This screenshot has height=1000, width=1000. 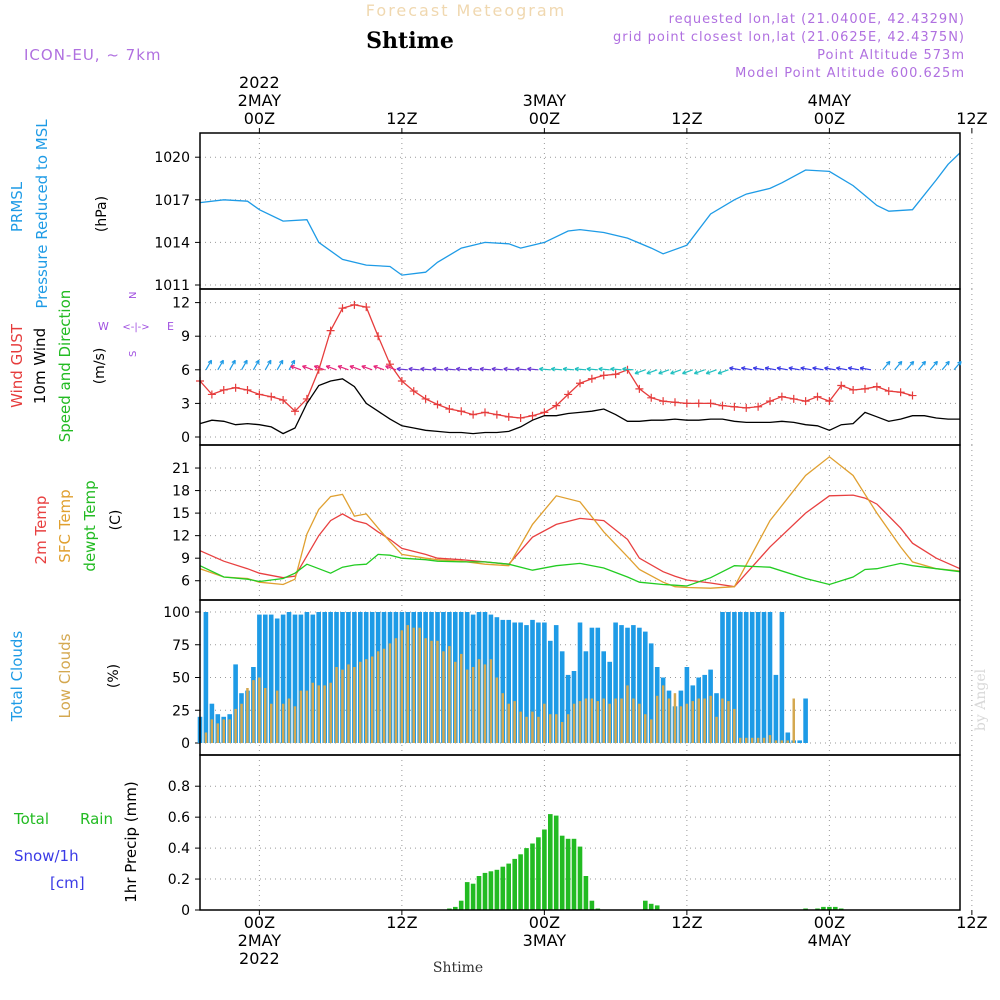 What do you see at coordinates (90, 525) in the screenshot?
I see `temp-label-dew: dewpt Temp` at bounding box center [90, 525].